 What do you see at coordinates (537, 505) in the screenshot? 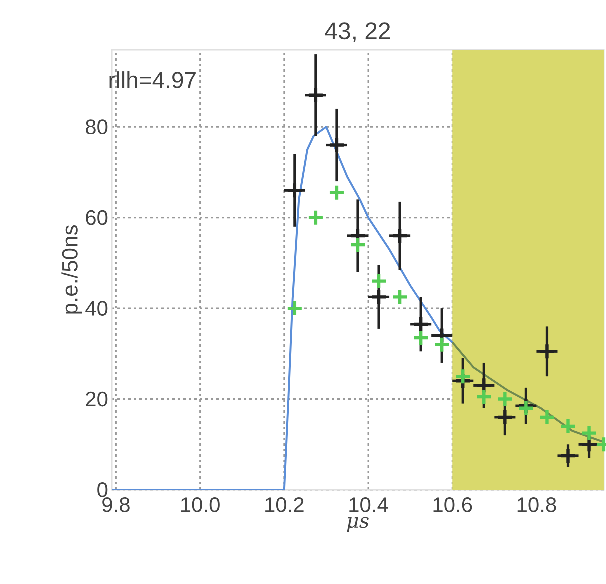
I see `x-tick-label: 10.8` at bounding box center [537, 505].